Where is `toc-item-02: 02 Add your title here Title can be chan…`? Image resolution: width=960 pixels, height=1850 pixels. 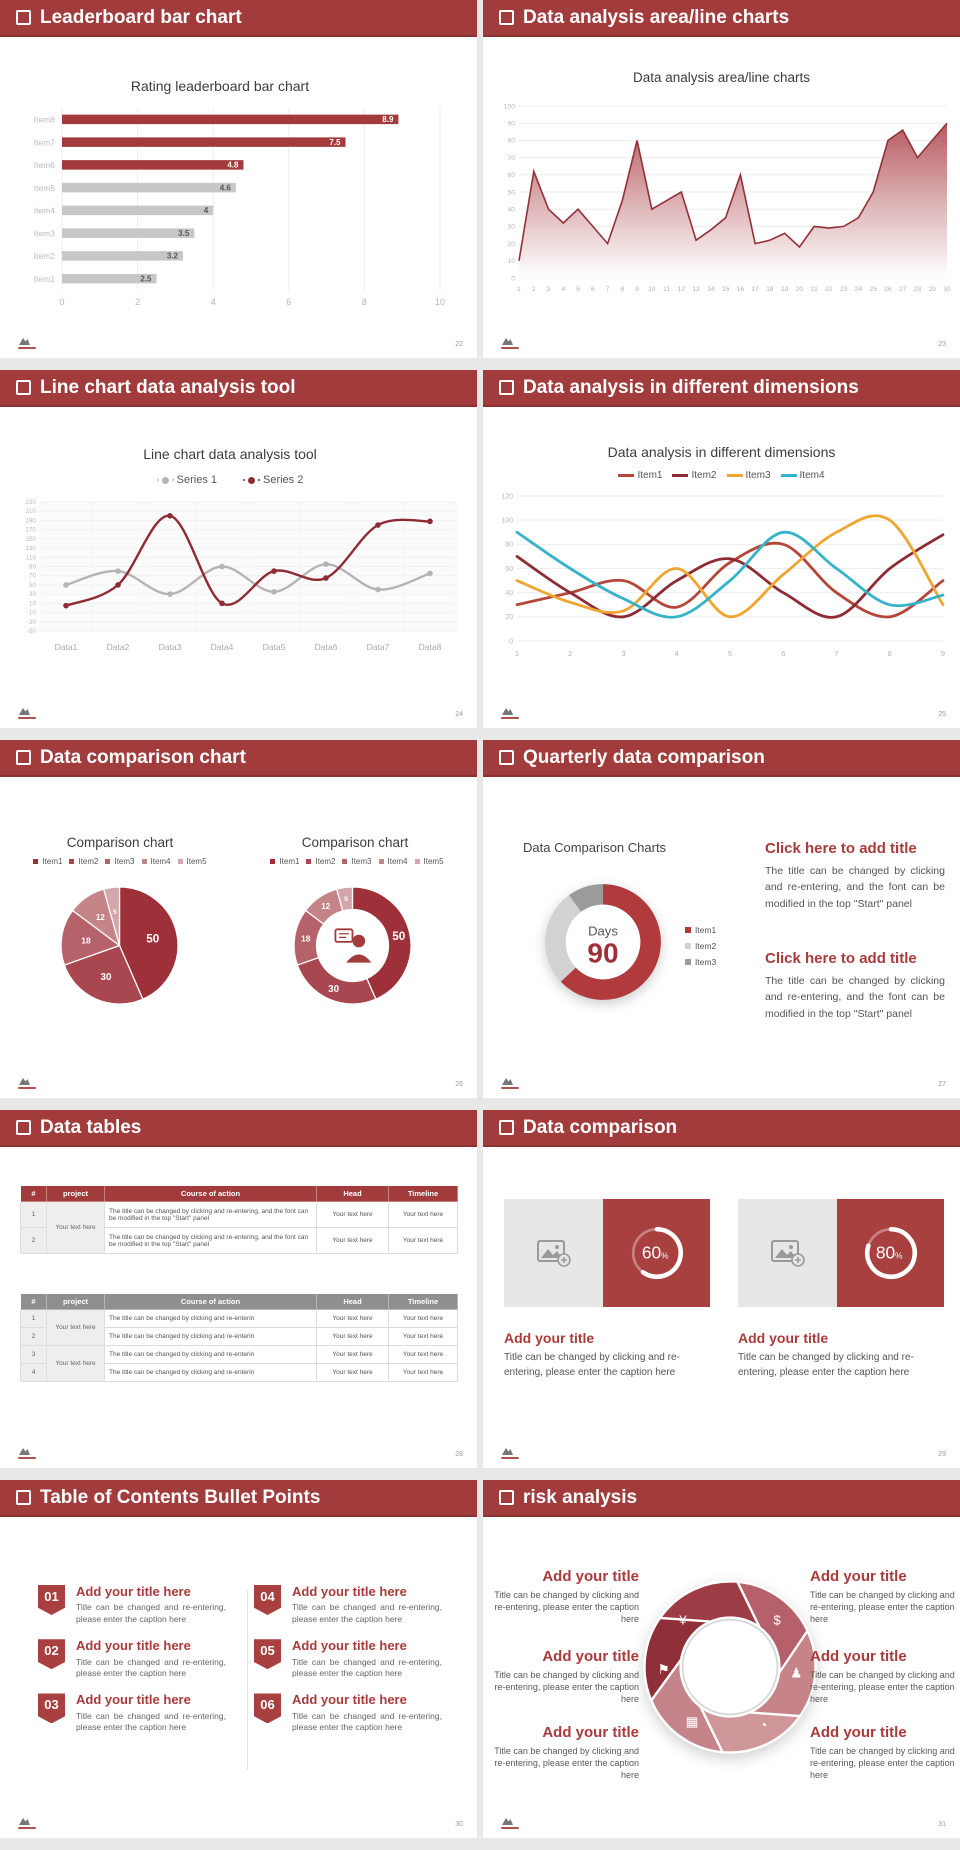
toc-item-02: 02 Add your title here Title can be chan… is located at coordinates (146, 1658).